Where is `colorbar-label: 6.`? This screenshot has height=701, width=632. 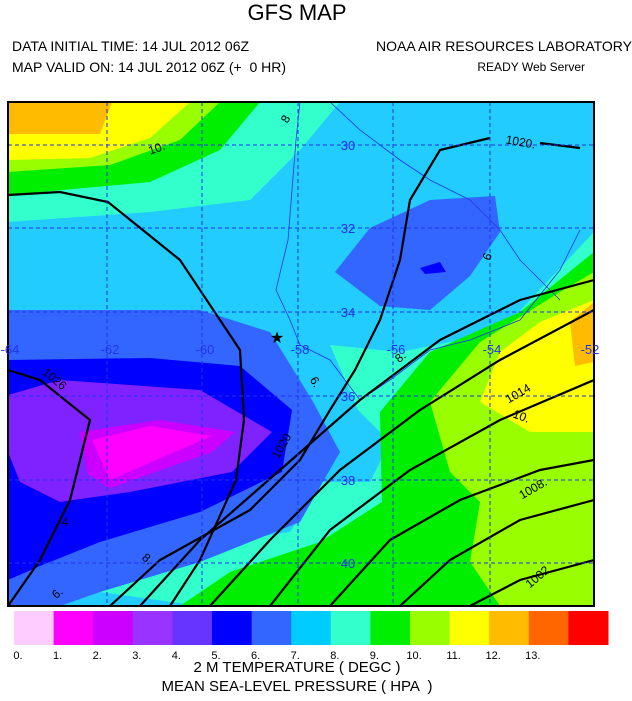
colorbar-label: 6. is located at coordinates (255, 656).